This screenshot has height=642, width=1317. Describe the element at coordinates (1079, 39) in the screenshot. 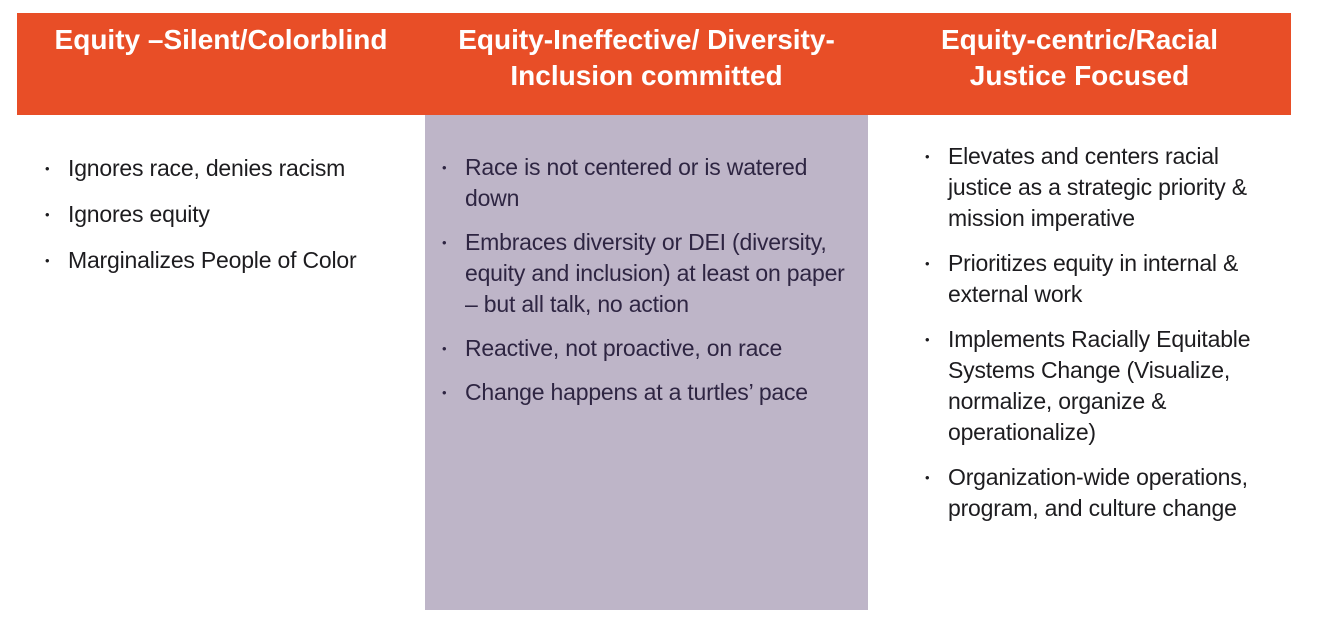

I see `header-line: Equity-centric/Racial` at that location.